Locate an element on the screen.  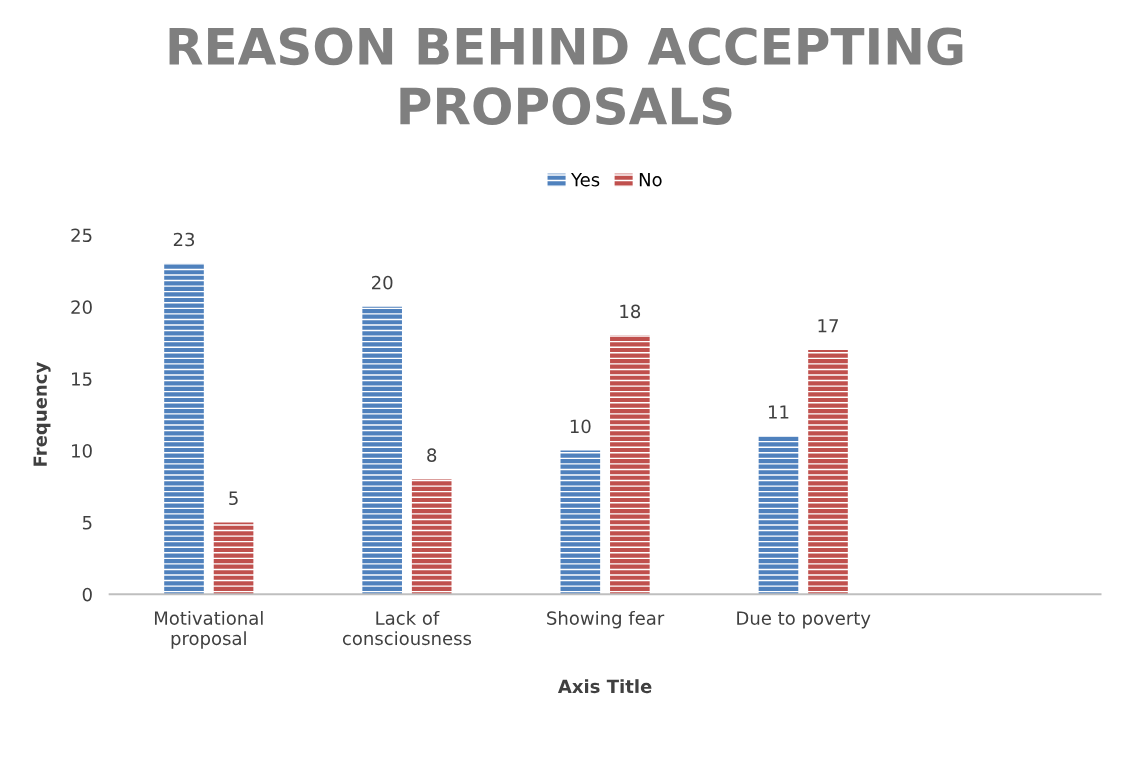
y-tick-label: 15 is located at coordinates (82, 379).